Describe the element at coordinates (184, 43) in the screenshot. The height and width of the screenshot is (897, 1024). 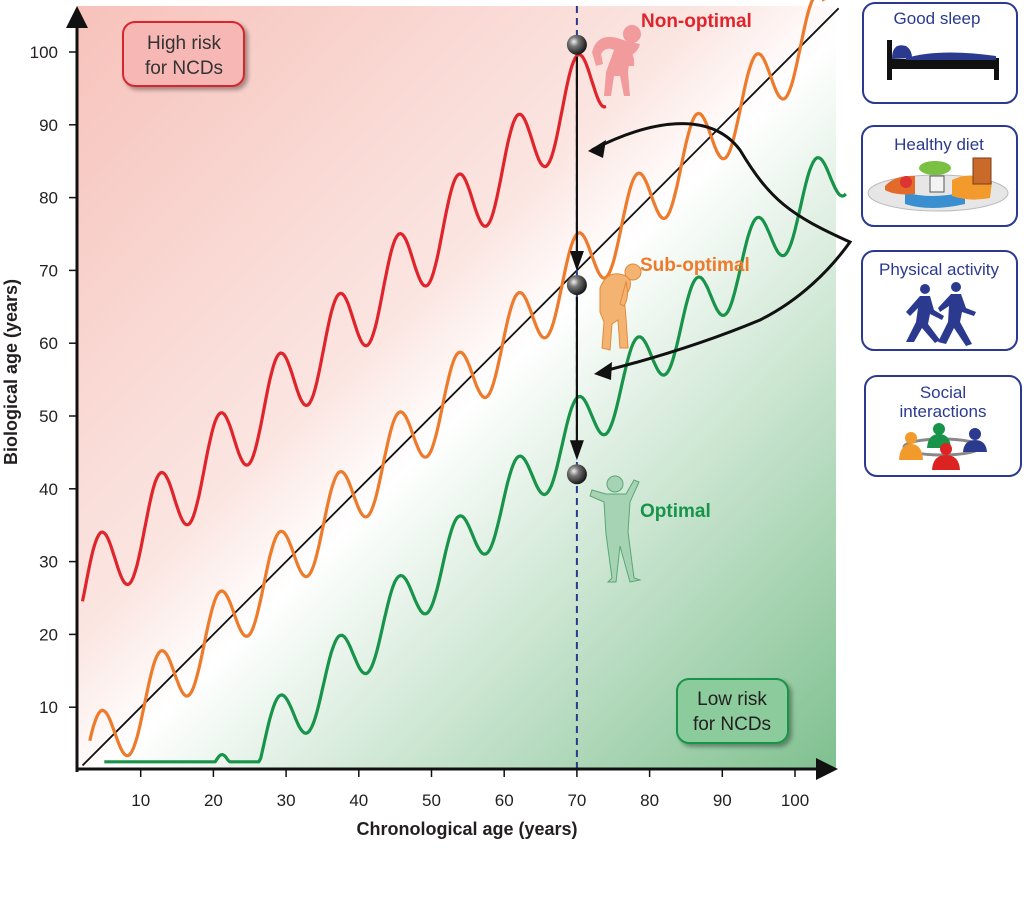
I see `high-risk-line-1: High risk` at that location.